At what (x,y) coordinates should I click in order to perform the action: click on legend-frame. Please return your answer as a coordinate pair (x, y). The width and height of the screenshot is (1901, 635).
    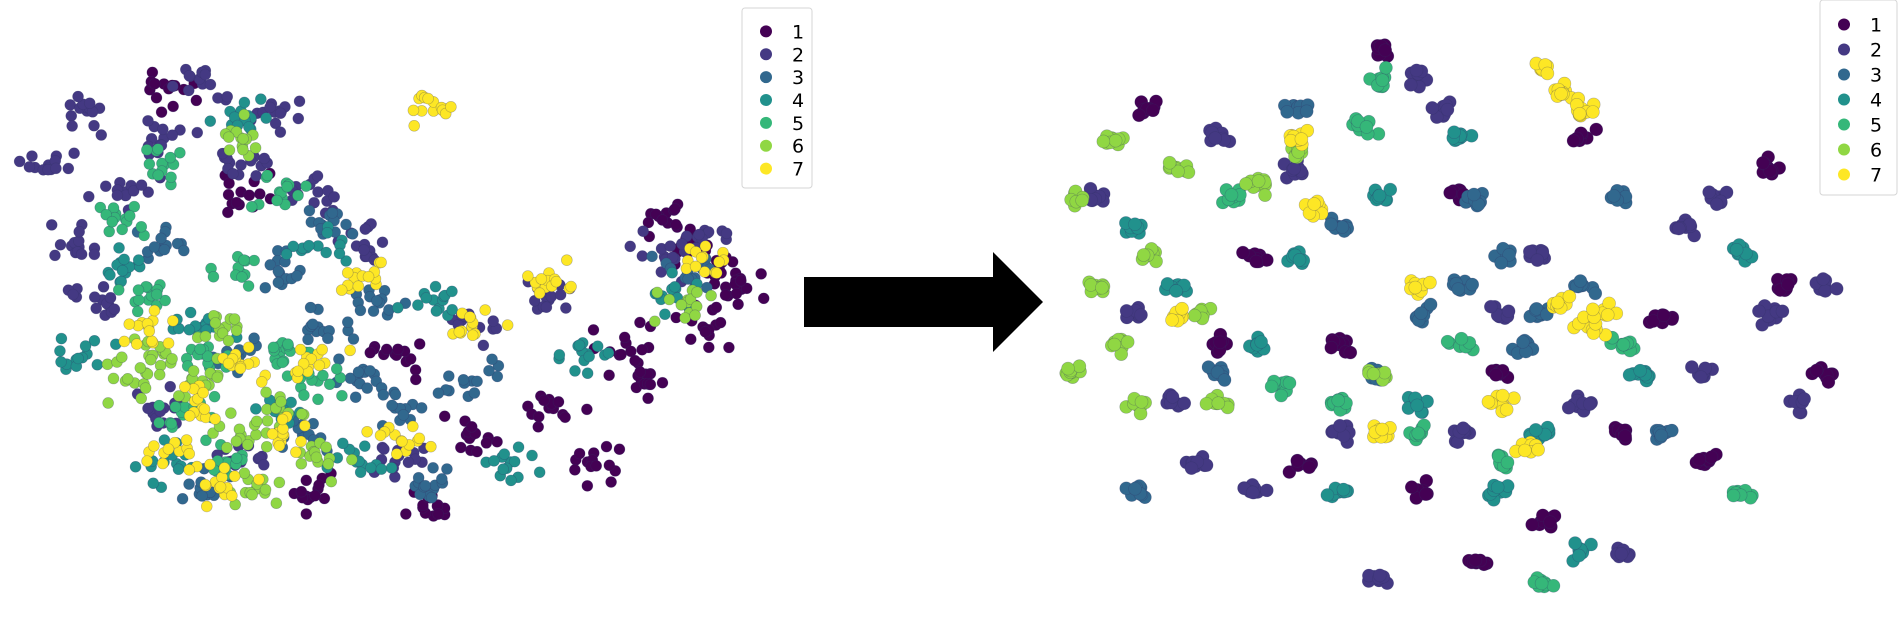
    Looking at the image, I should click on (1858, 98).